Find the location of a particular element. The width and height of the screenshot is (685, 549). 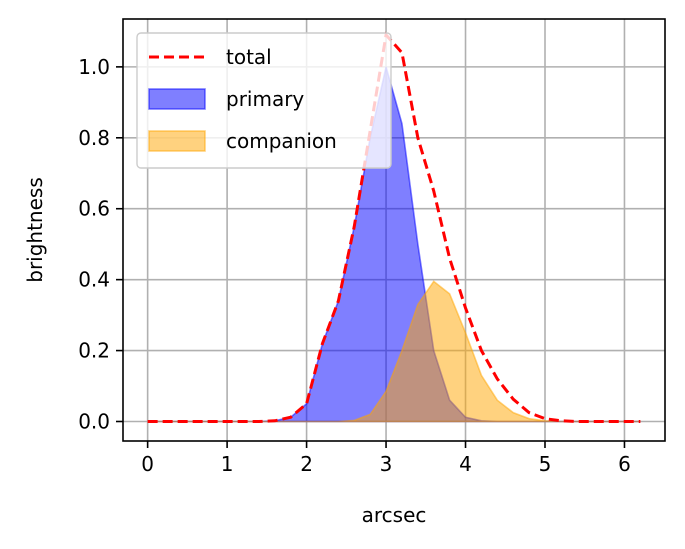

x-tick-label: 1 is located at coordinates (227, 464).